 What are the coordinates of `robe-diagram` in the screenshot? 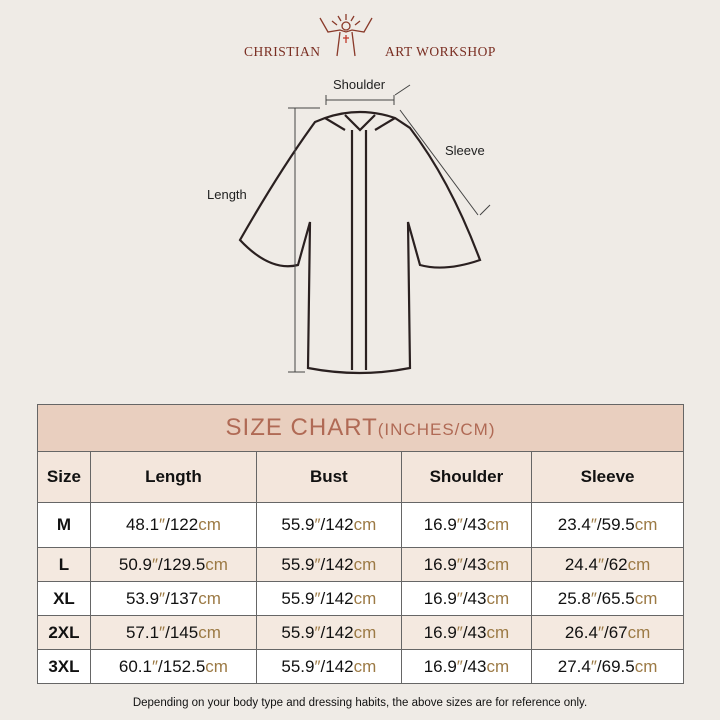 It's located at (364, 229).